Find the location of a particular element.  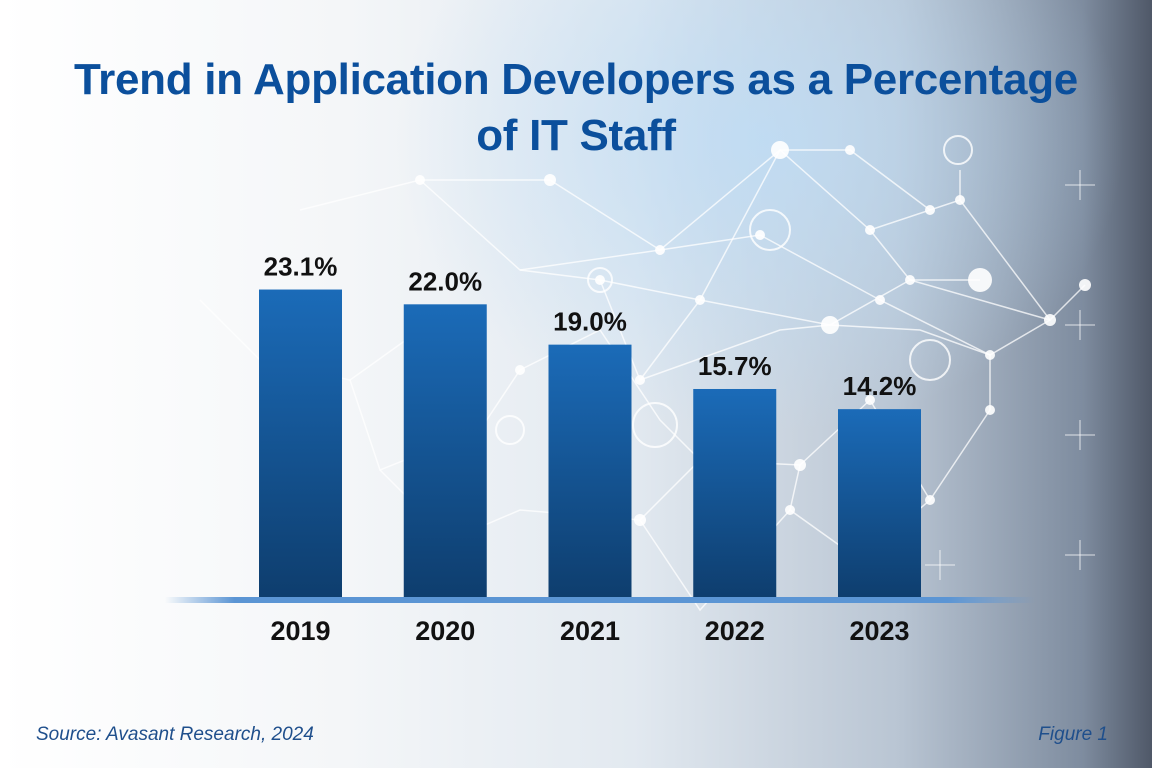

x-tick-label-2022: 2022 is located at coordinates (735, 631).